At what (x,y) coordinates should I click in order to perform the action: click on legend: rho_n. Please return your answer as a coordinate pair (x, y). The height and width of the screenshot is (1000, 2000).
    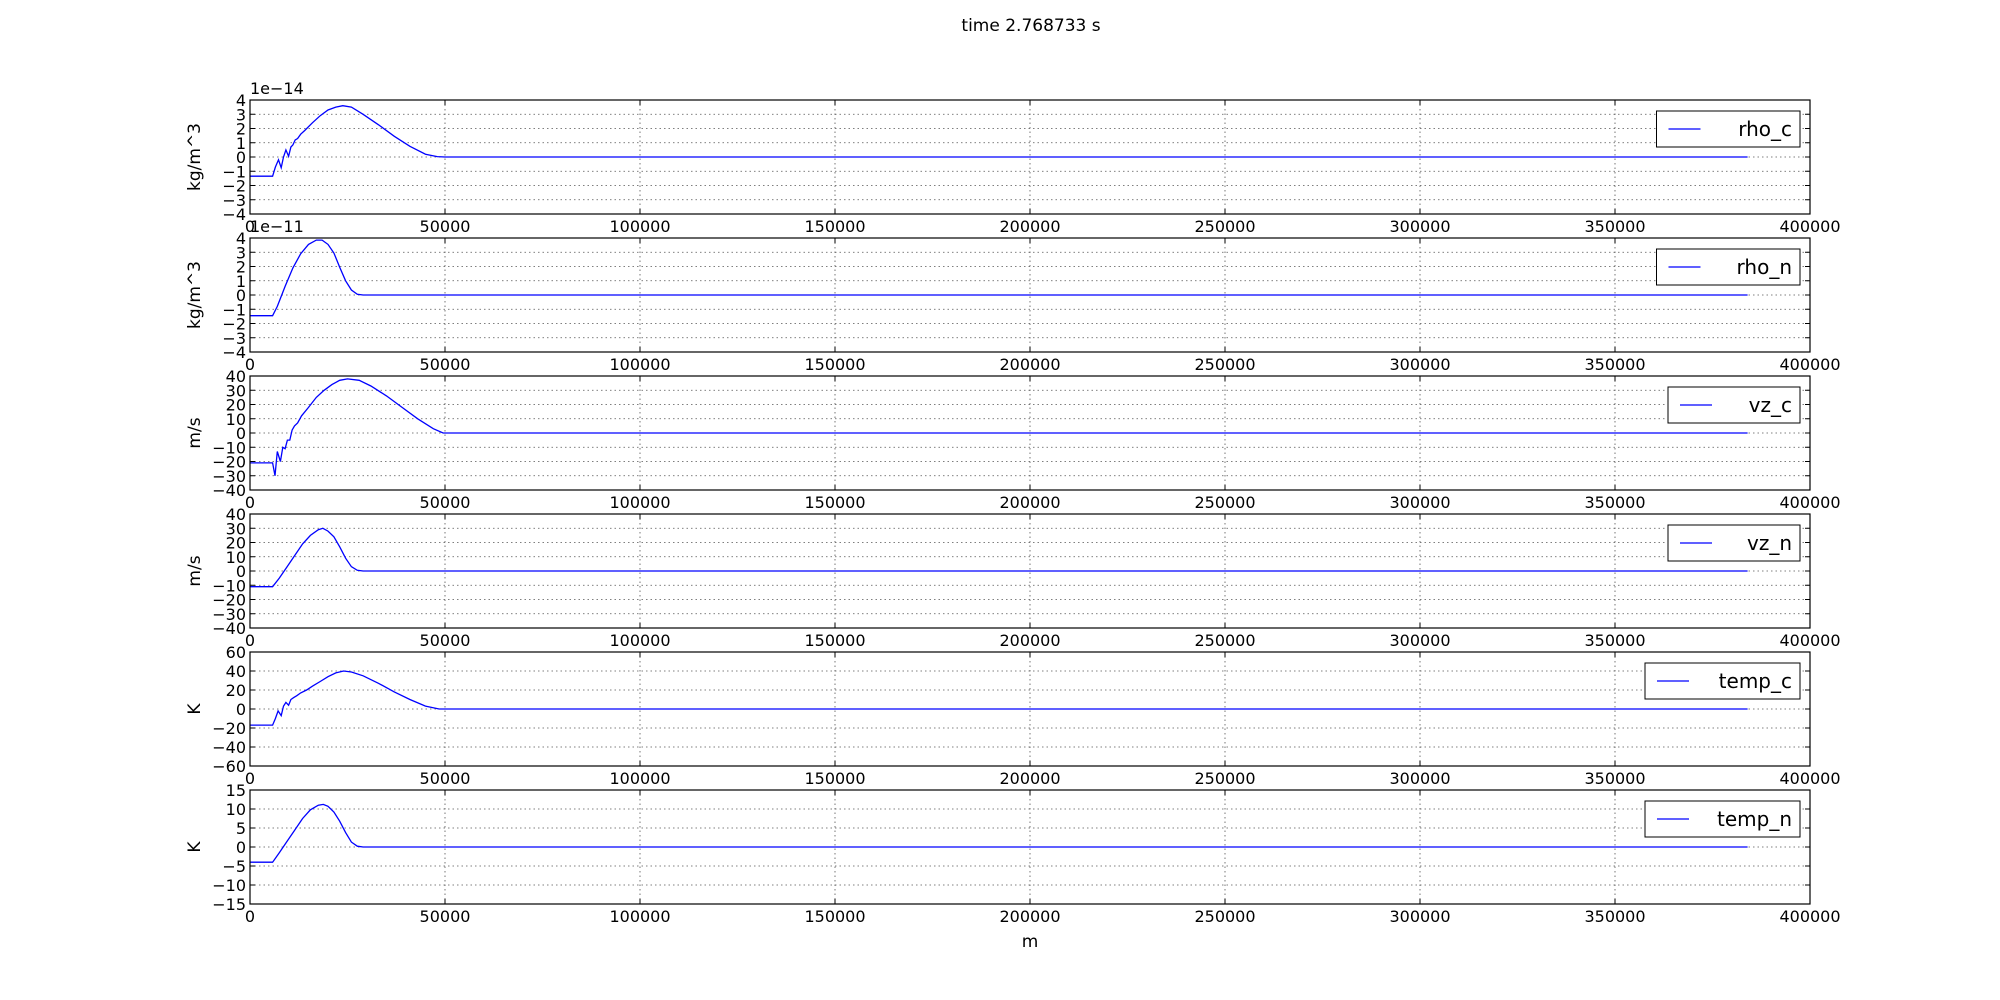
    Looking at the image, I should click on (1728, 267).